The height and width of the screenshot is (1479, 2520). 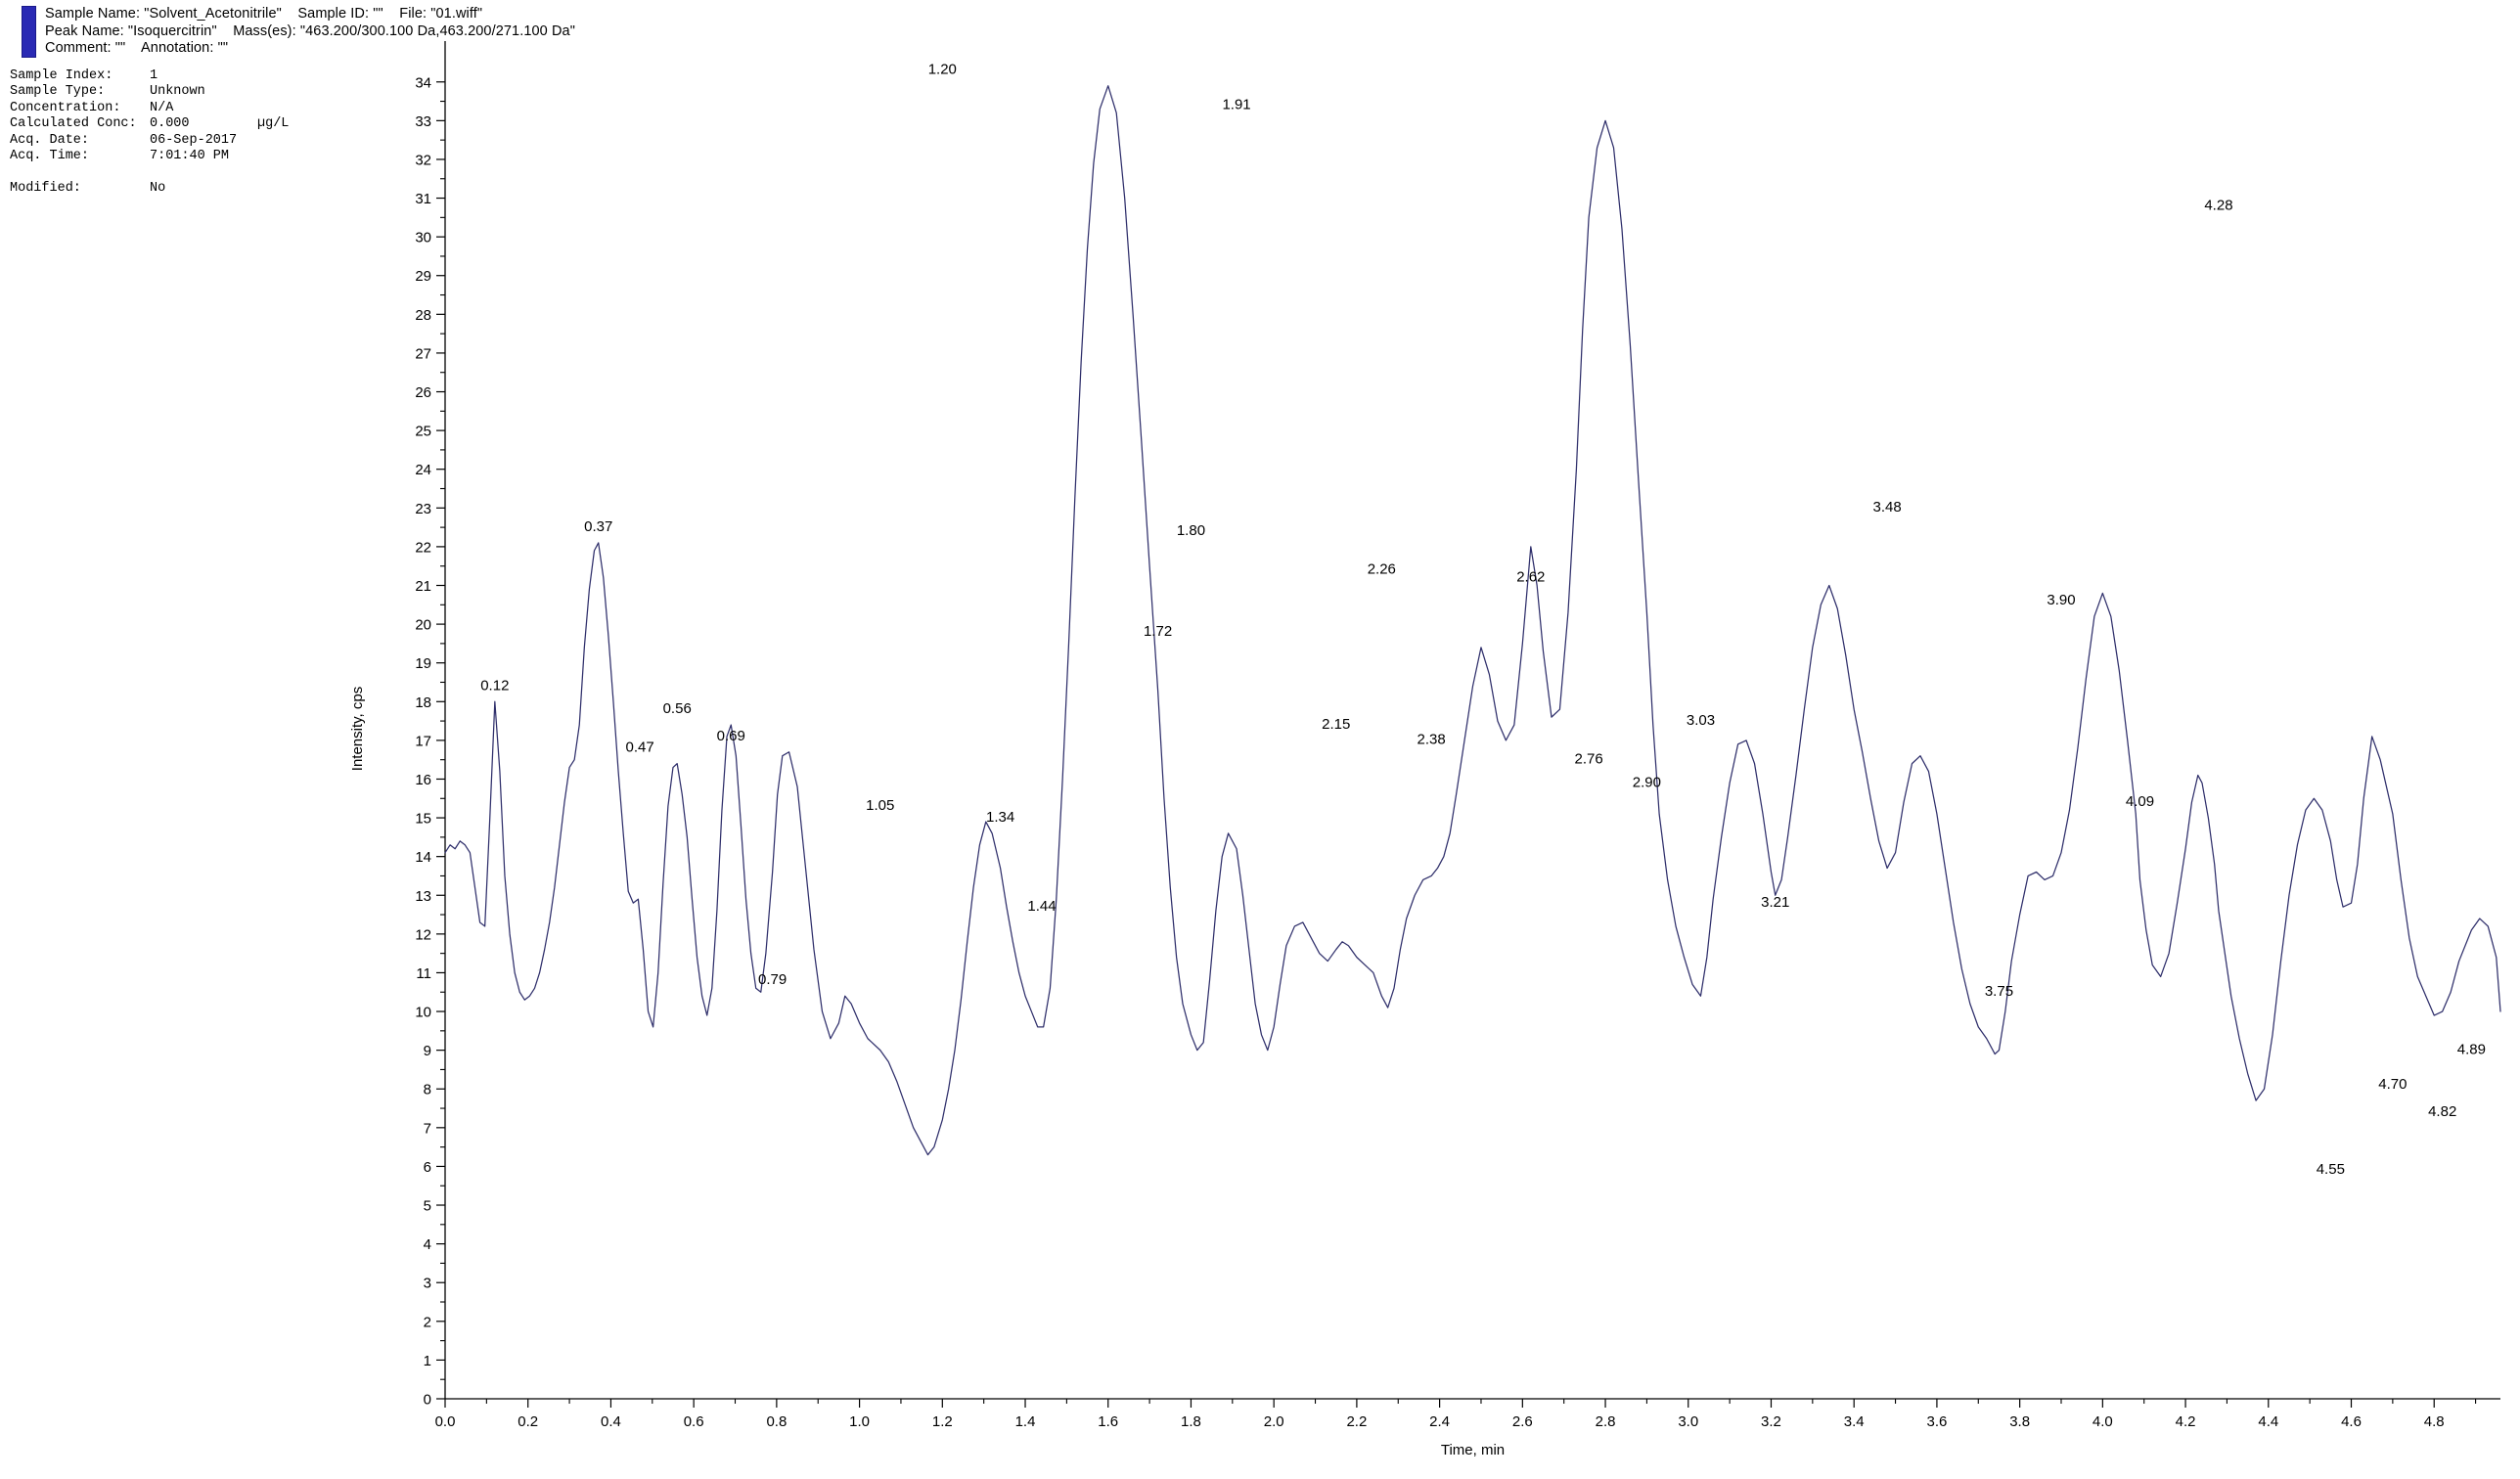 I want to click on peak-label: 1.91, so click(x=1236, y=104).